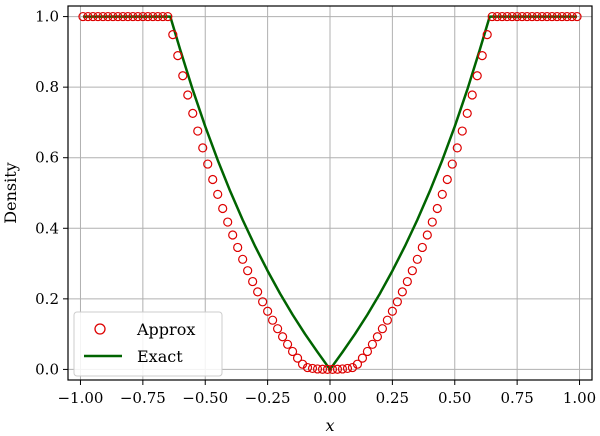 Image resolution: width=600 pixels, height=436 pixels. What do you see at coordinates (47, 158) in the screenshot?
I see `y-tick-label: 0.6` at bounding box center [47, 158].